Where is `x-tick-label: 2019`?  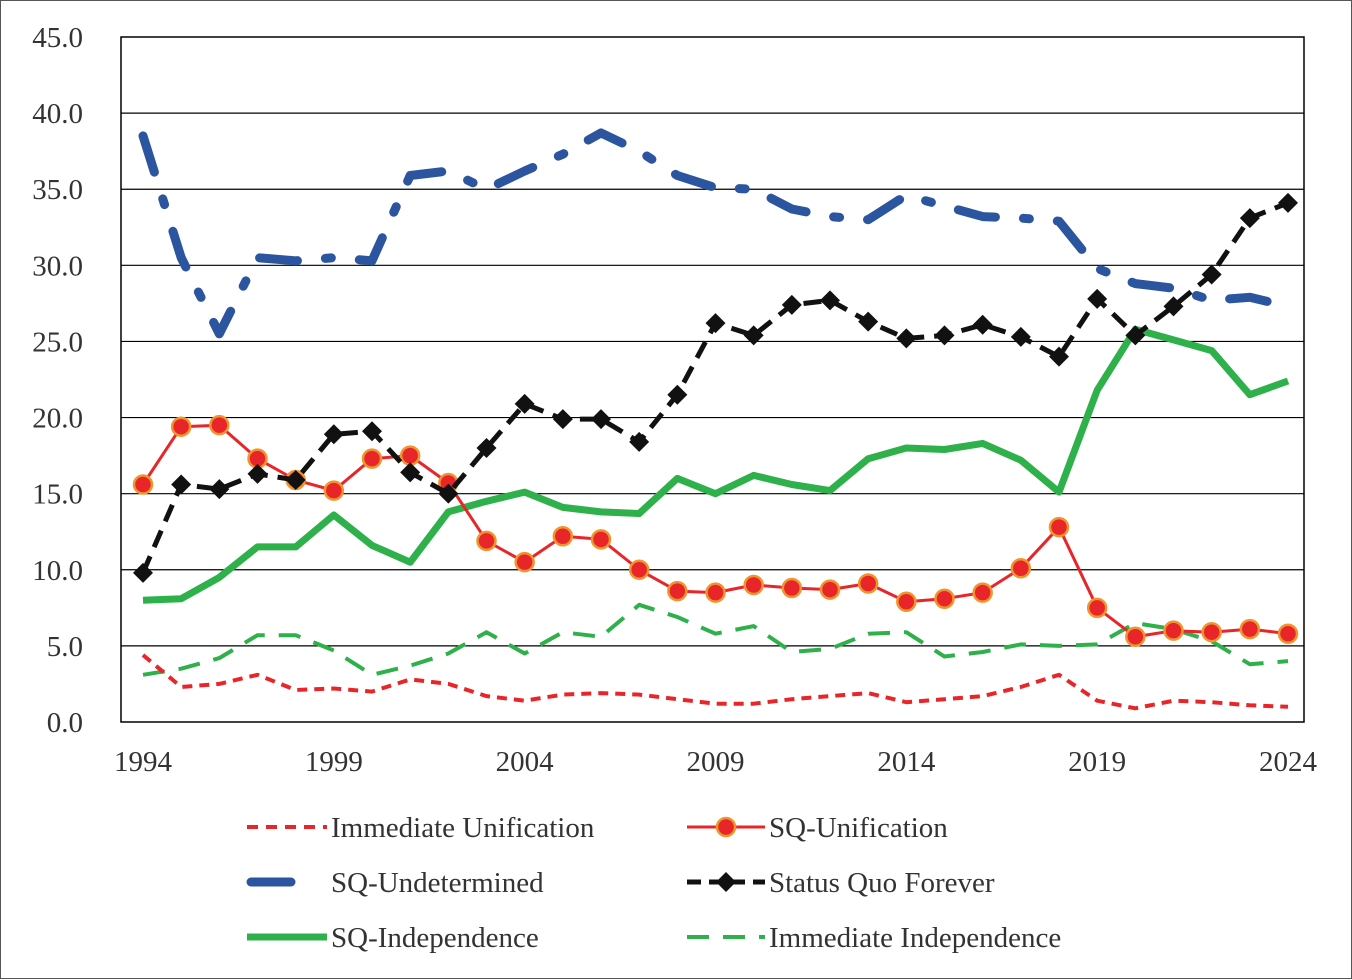 x-tick-label: 2019 is located at coordinates (1097, 762).